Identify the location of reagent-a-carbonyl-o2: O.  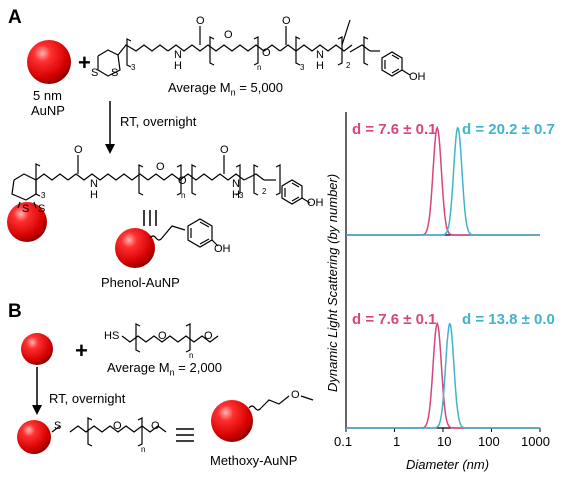
(286, 21).